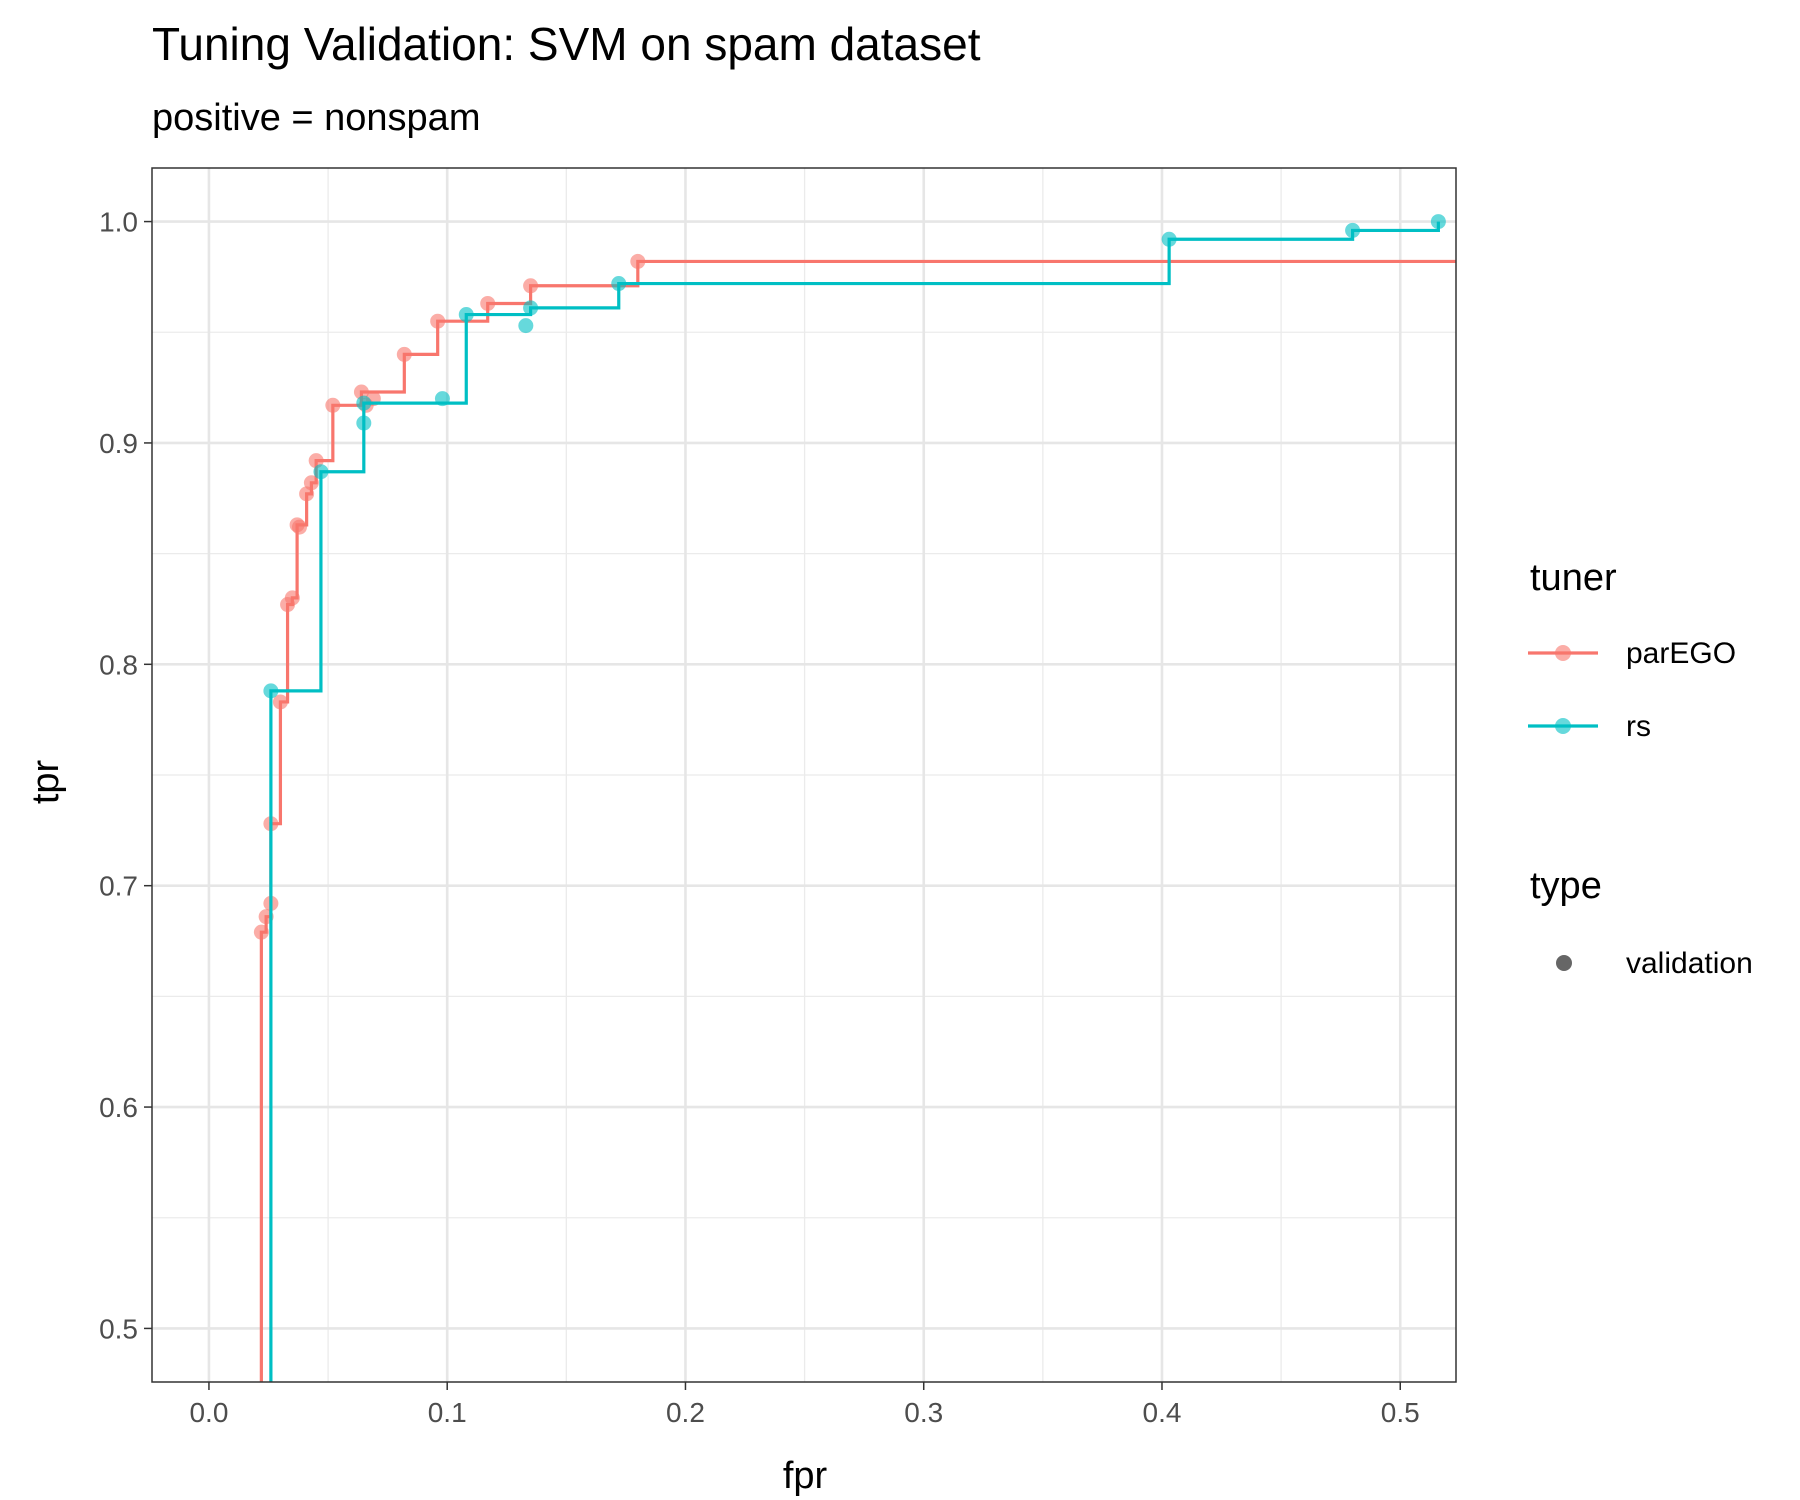 The width and height of the screenshot is (1800, 1500). What do you see at coordinates (1563, 653) in the screenshot?
I see `legend-marker-parEGO` at bounding box center [1563, 653].